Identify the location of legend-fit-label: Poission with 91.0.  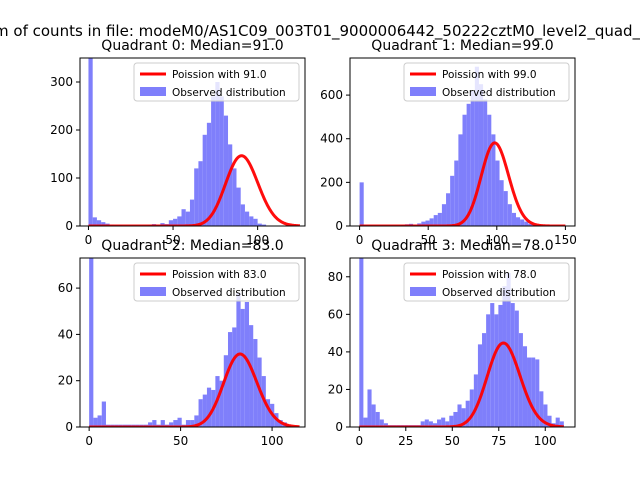
(219, 75).